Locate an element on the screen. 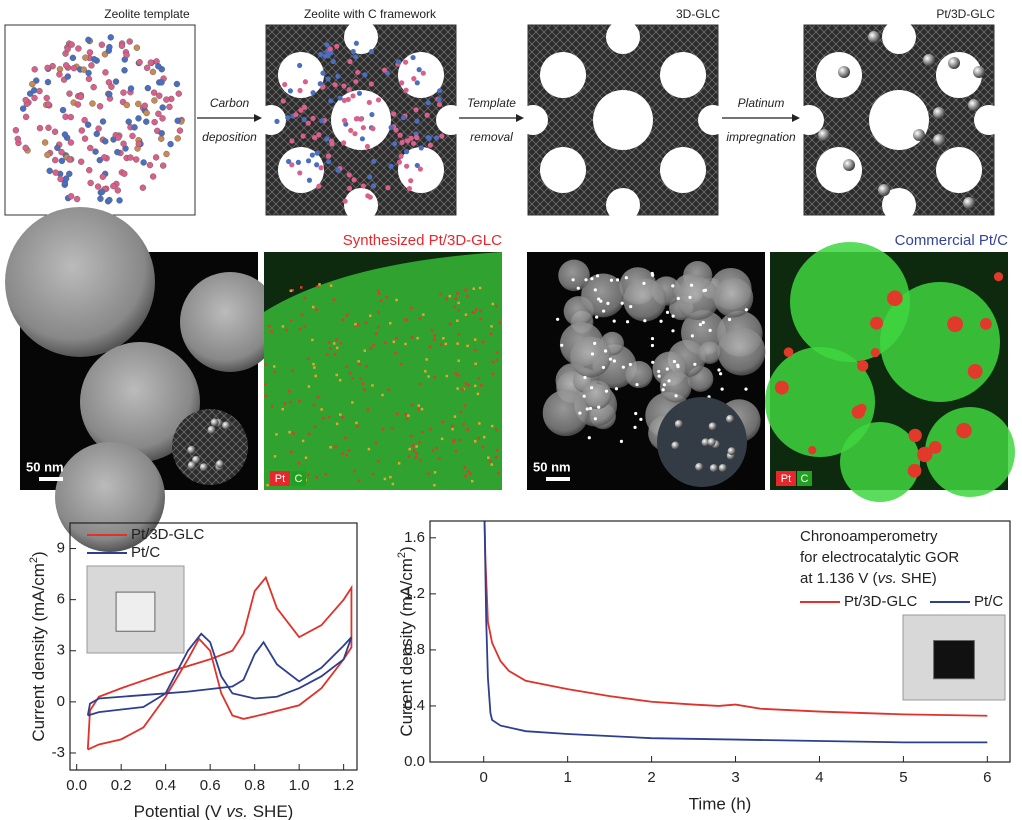  scale-bar is located at coordinates (51, 479).